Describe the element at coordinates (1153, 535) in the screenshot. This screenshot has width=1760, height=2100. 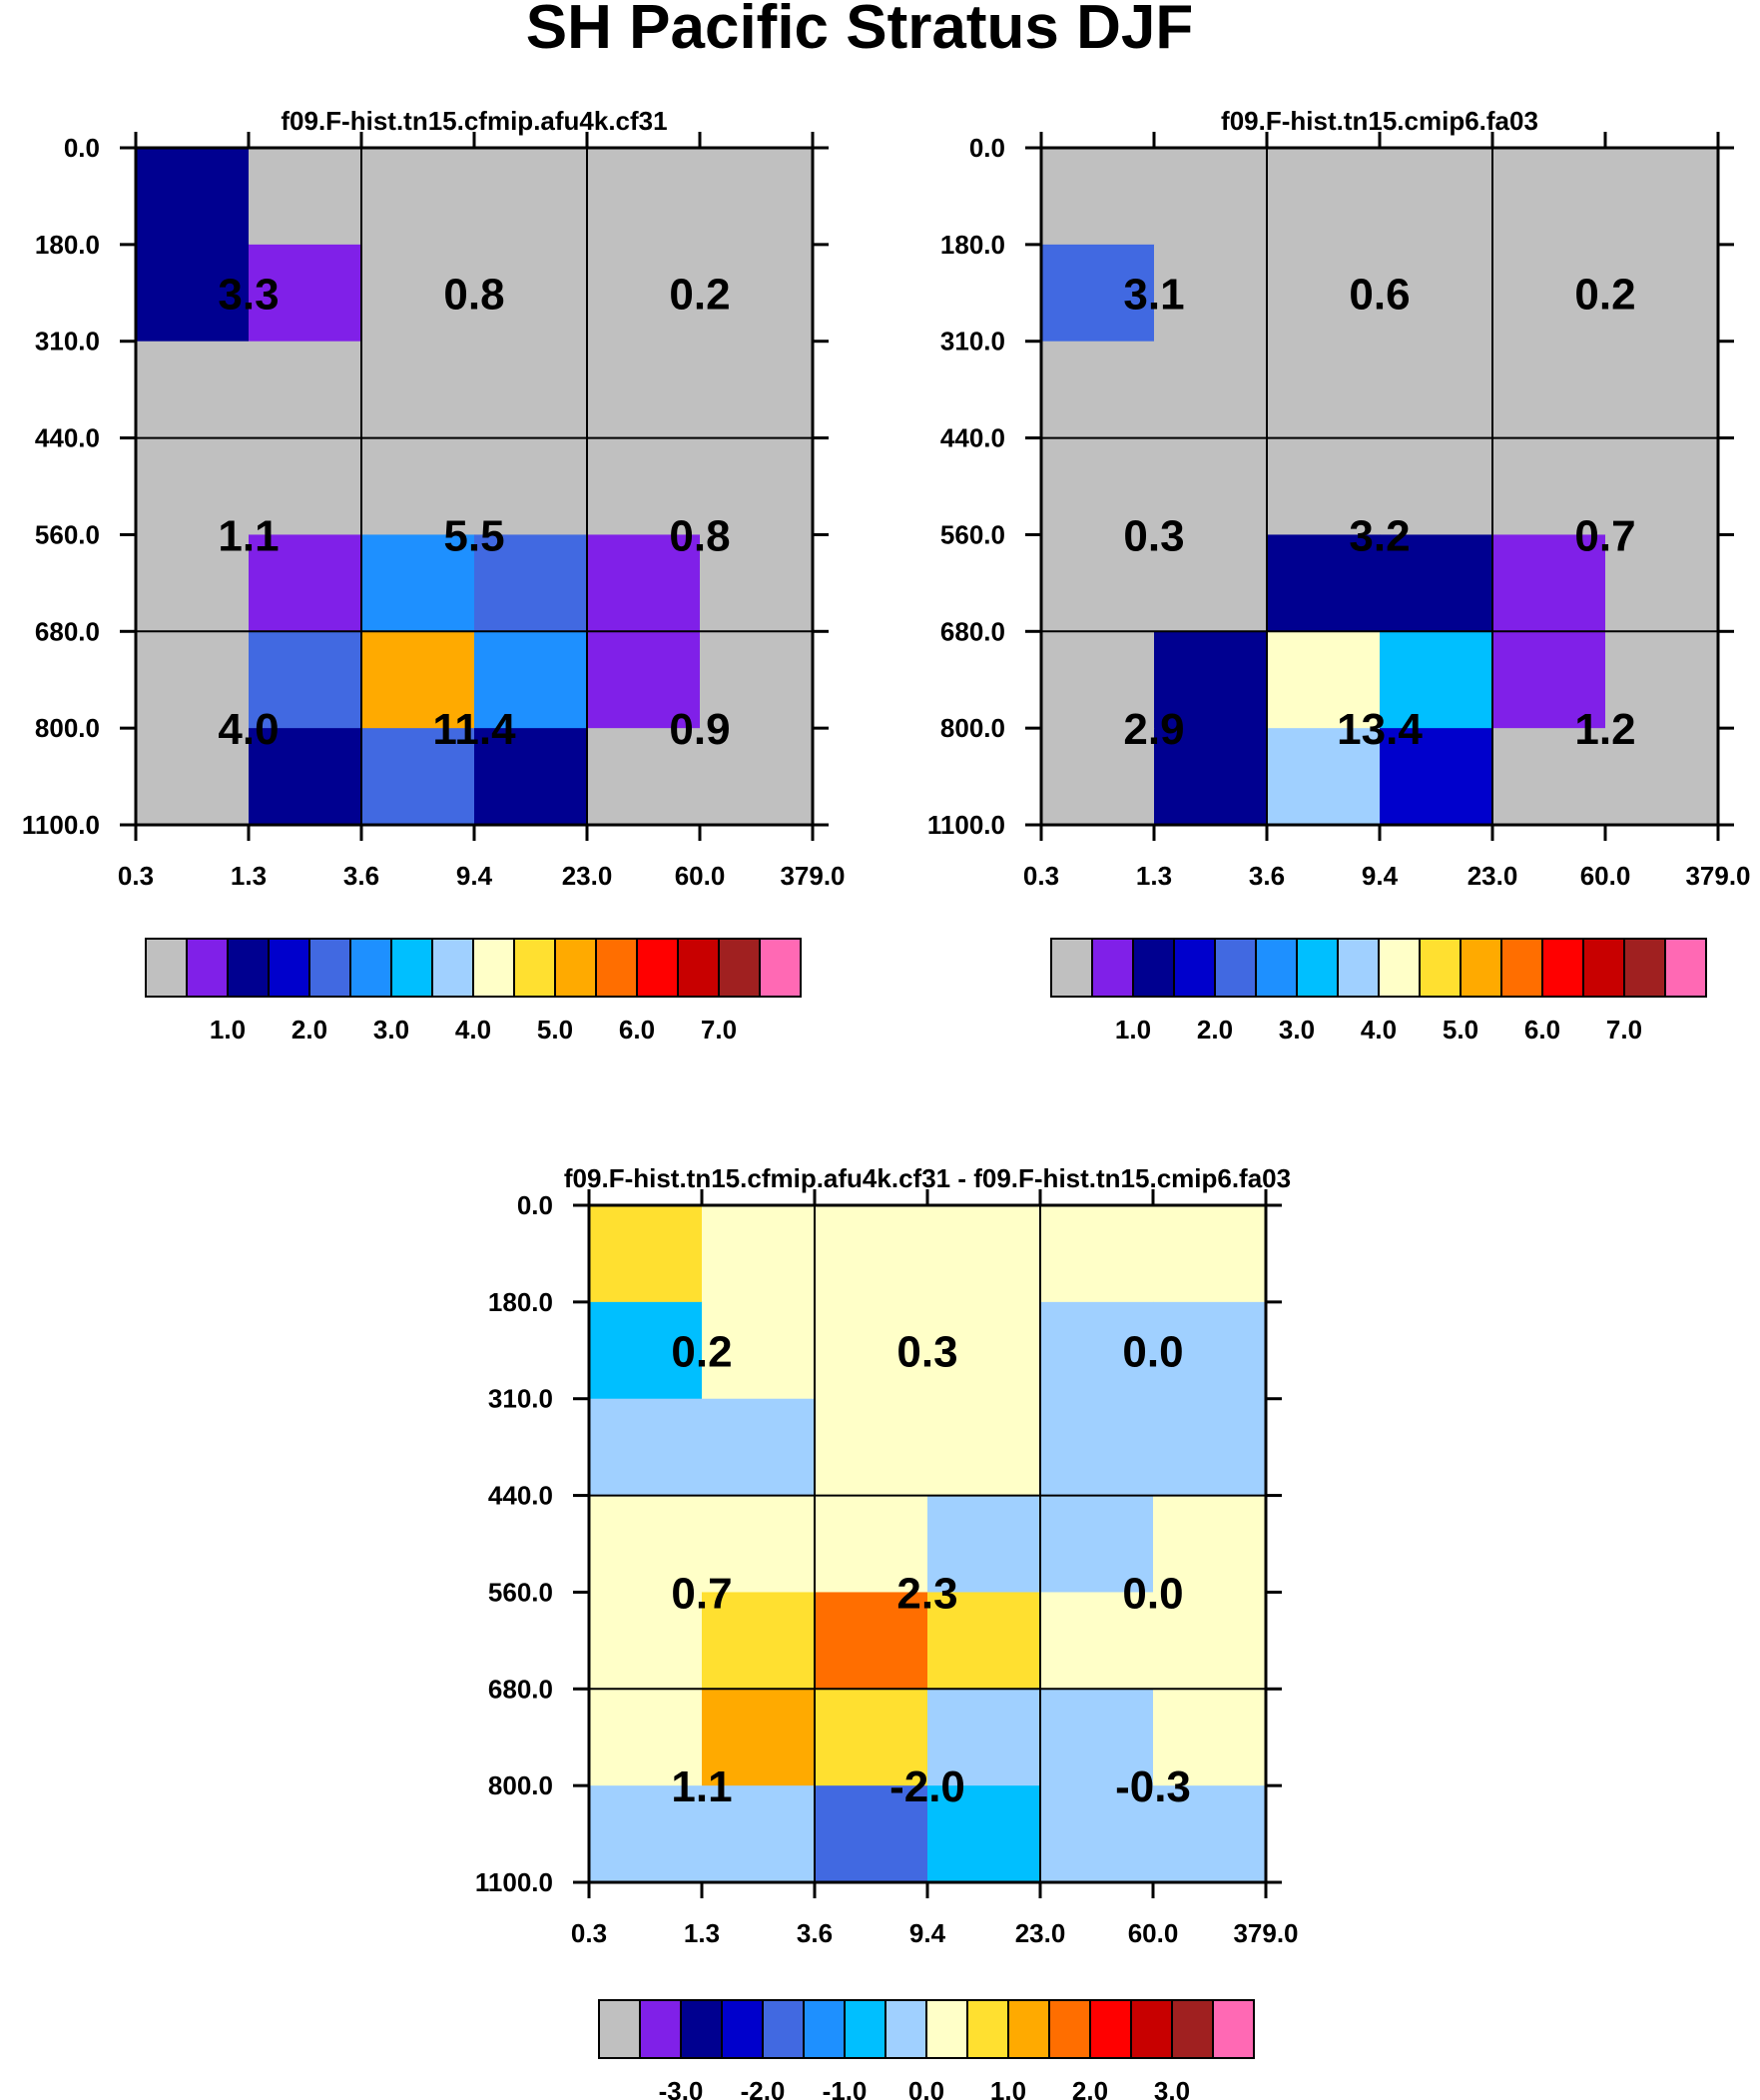
I see `block-sum-label: 0.3` at that location.